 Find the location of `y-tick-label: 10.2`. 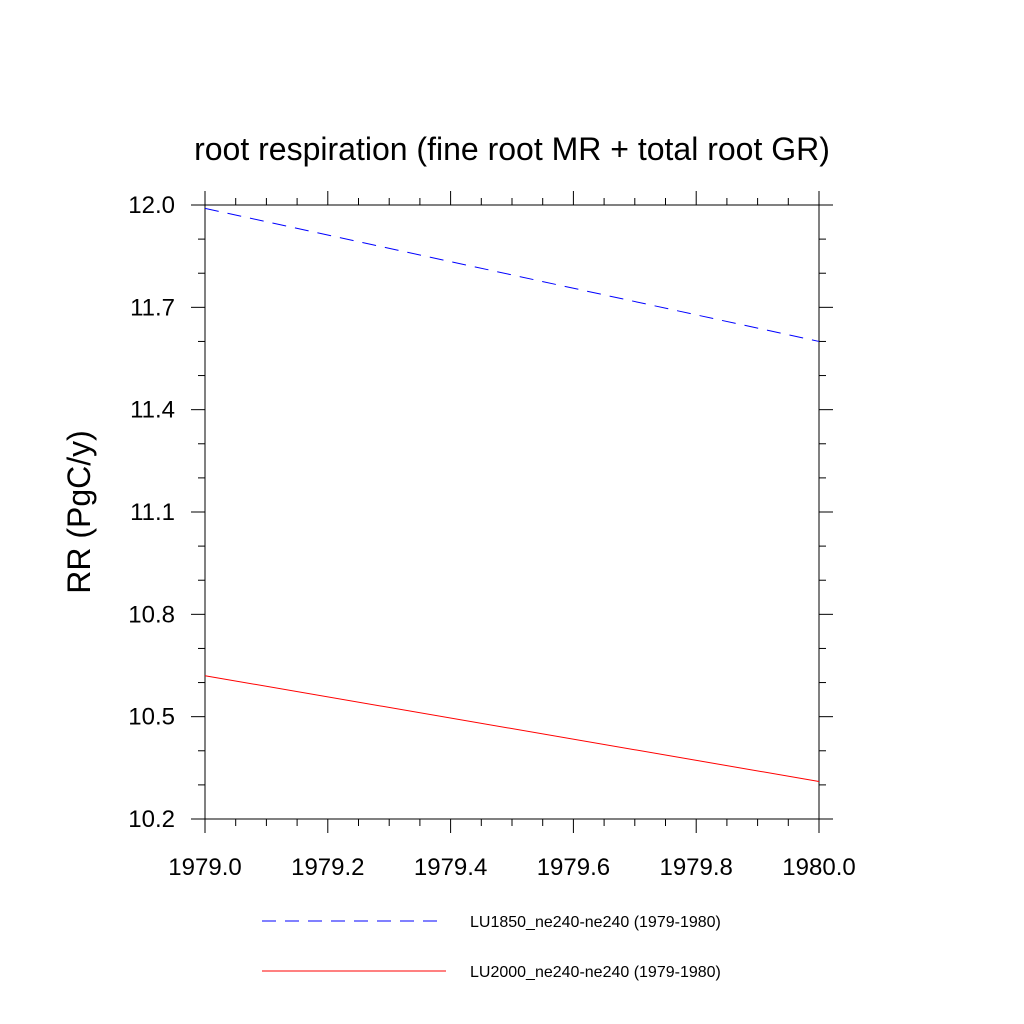

y-tick-label: 10.2 is located at coordinates (151, 819).